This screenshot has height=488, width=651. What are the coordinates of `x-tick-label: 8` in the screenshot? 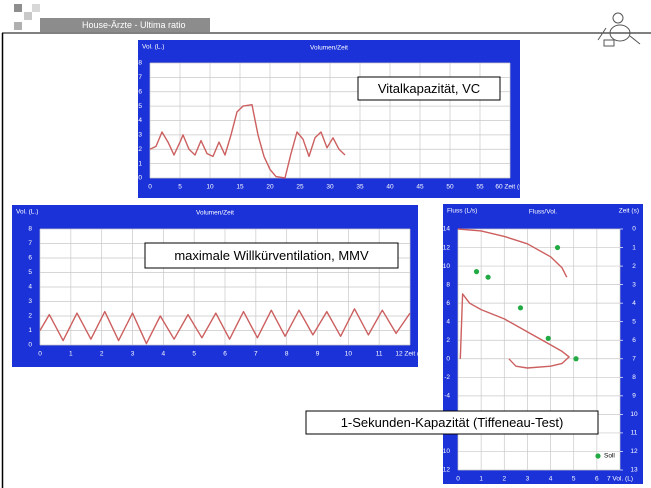 It's located at (287, 354).